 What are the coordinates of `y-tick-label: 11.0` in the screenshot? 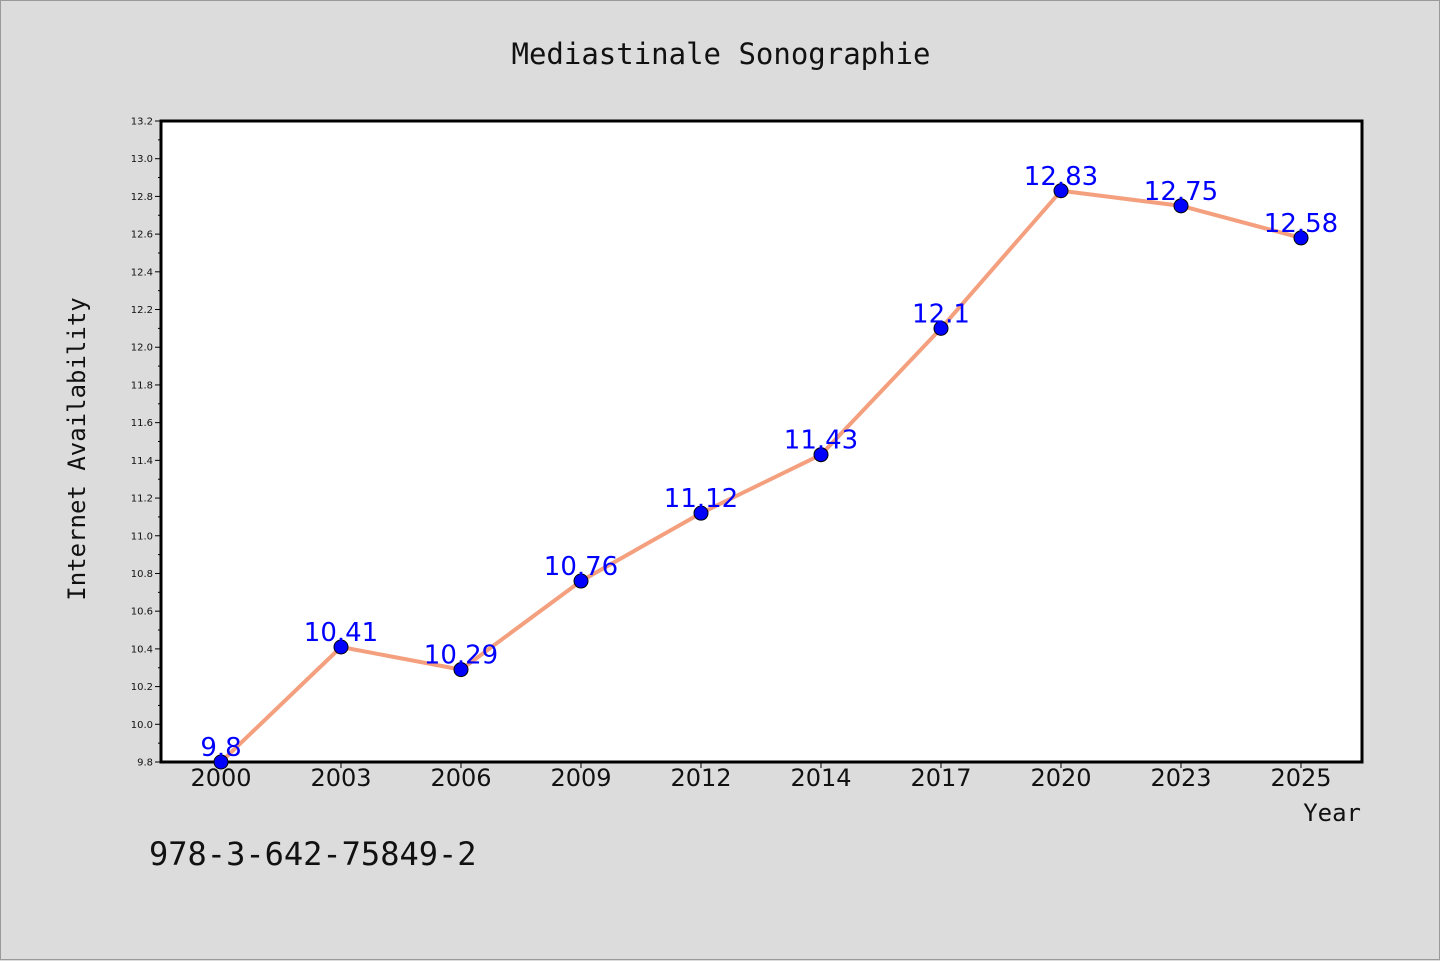 It's located at (142, 536).